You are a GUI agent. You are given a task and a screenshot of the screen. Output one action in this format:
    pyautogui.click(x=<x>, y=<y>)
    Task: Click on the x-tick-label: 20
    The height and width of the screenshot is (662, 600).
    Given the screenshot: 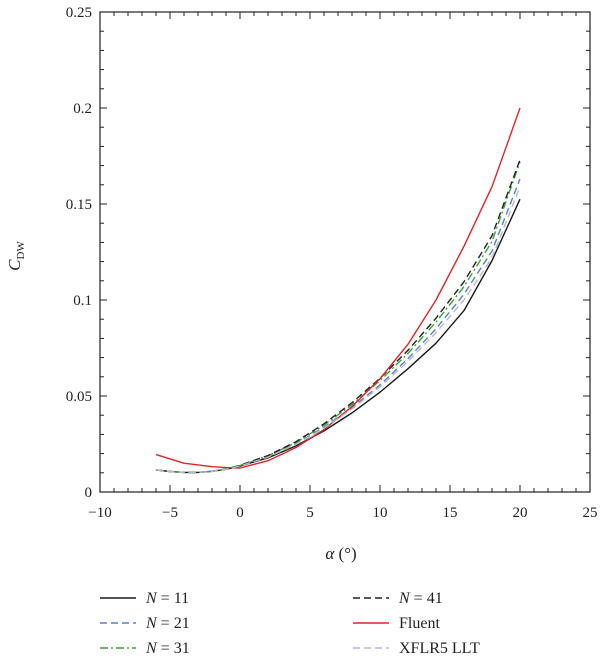 What is the action you would take?
    pyautogui.click(x=520, y=513)
    